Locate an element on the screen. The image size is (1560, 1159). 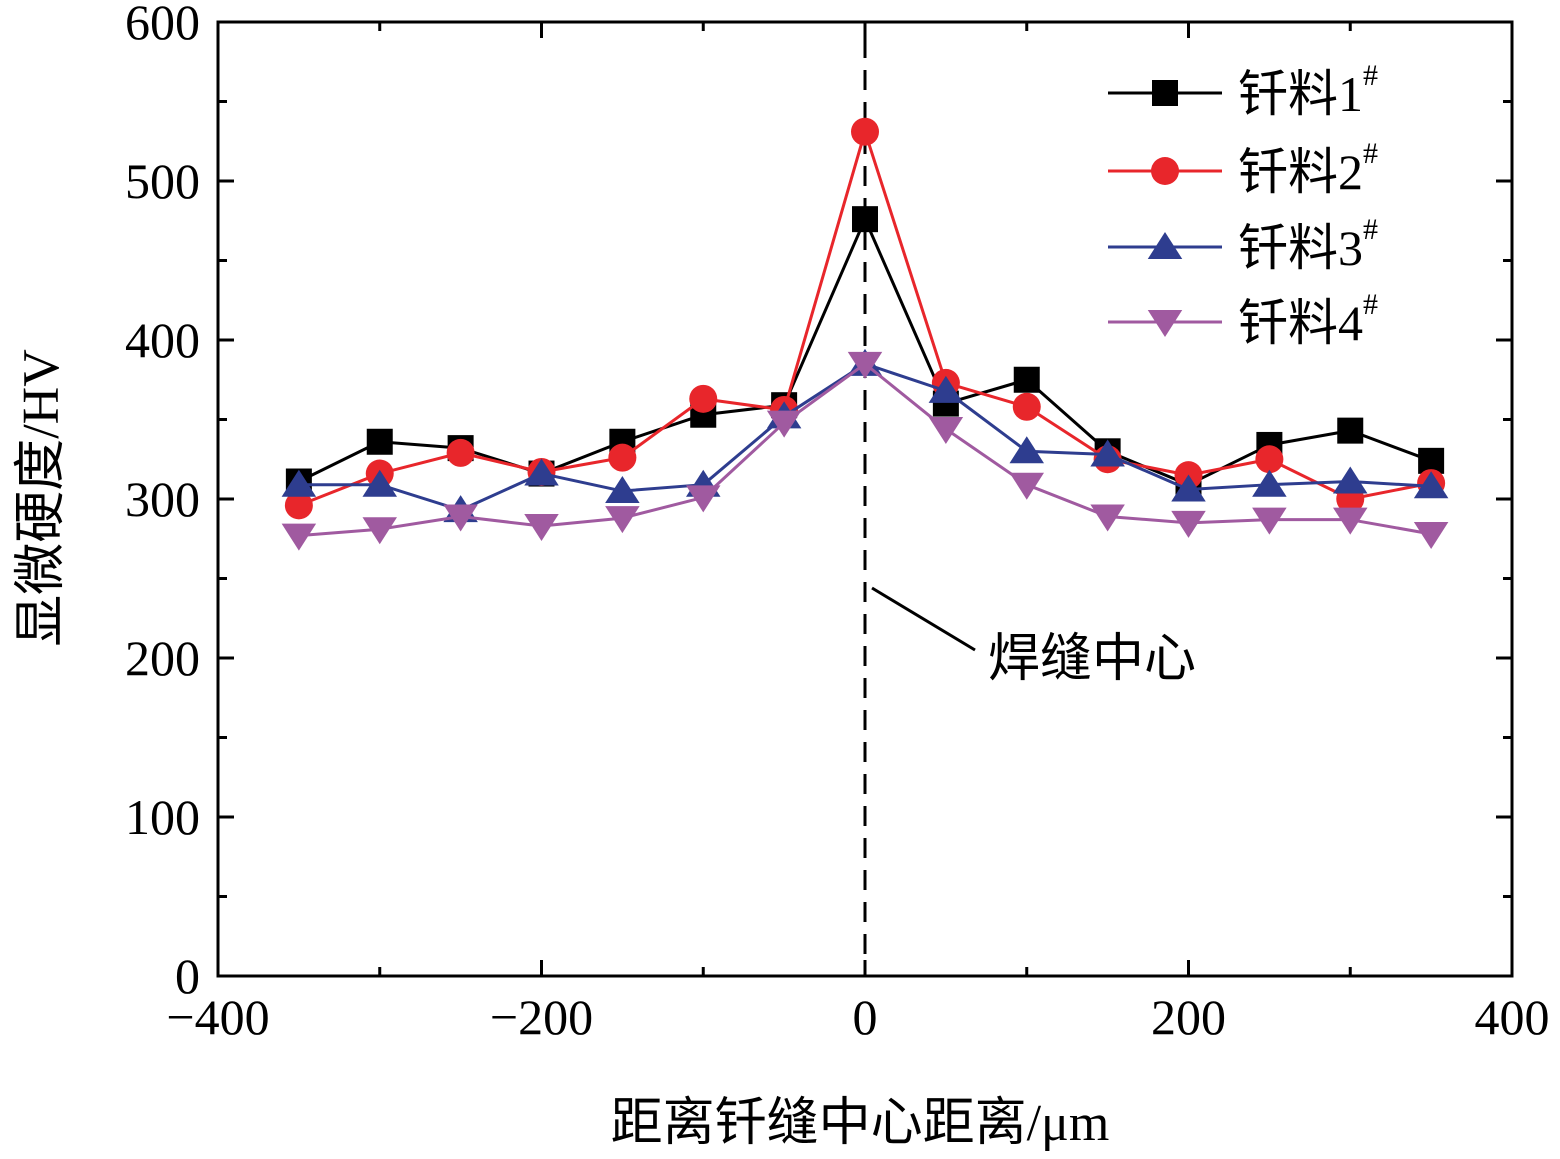
x-tick-label: −200 is located at coordinates (541, 1017).